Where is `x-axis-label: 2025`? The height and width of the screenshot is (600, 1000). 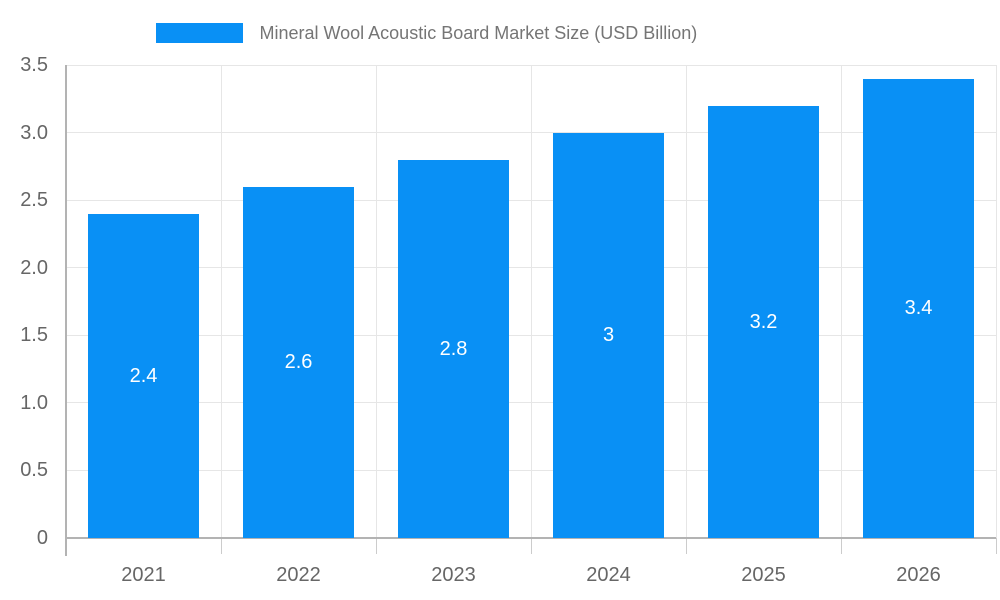 x-axis-label: 2025 is located at coordinates (763, 575).